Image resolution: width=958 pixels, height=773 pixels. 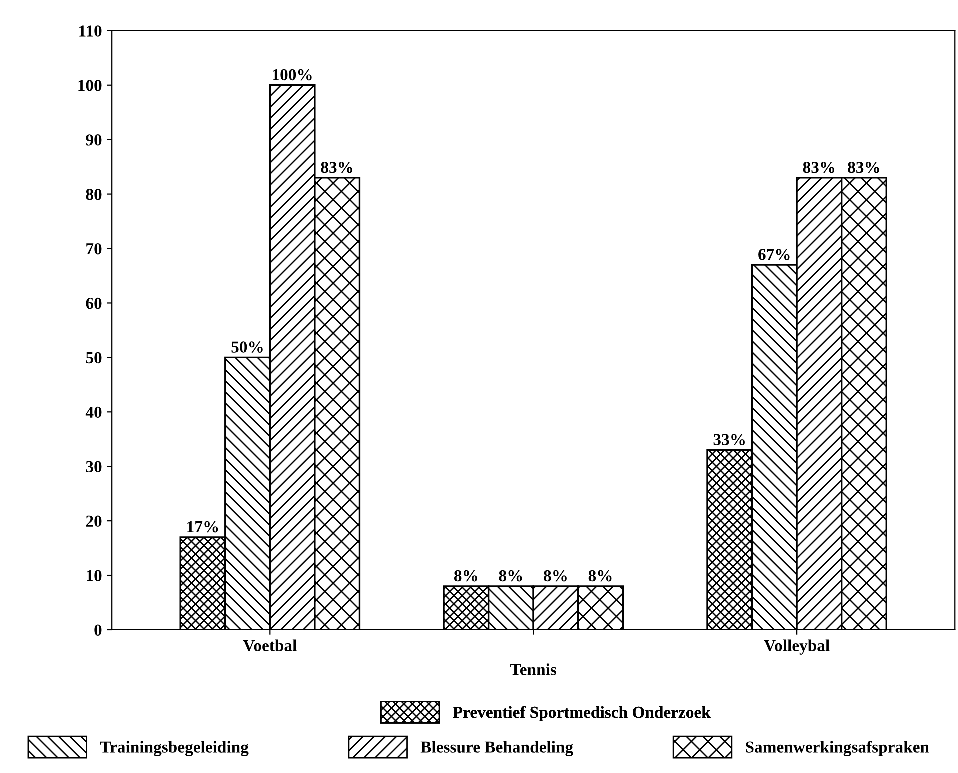 I want to click on data-label: 50%, so click(x=247, y=347).